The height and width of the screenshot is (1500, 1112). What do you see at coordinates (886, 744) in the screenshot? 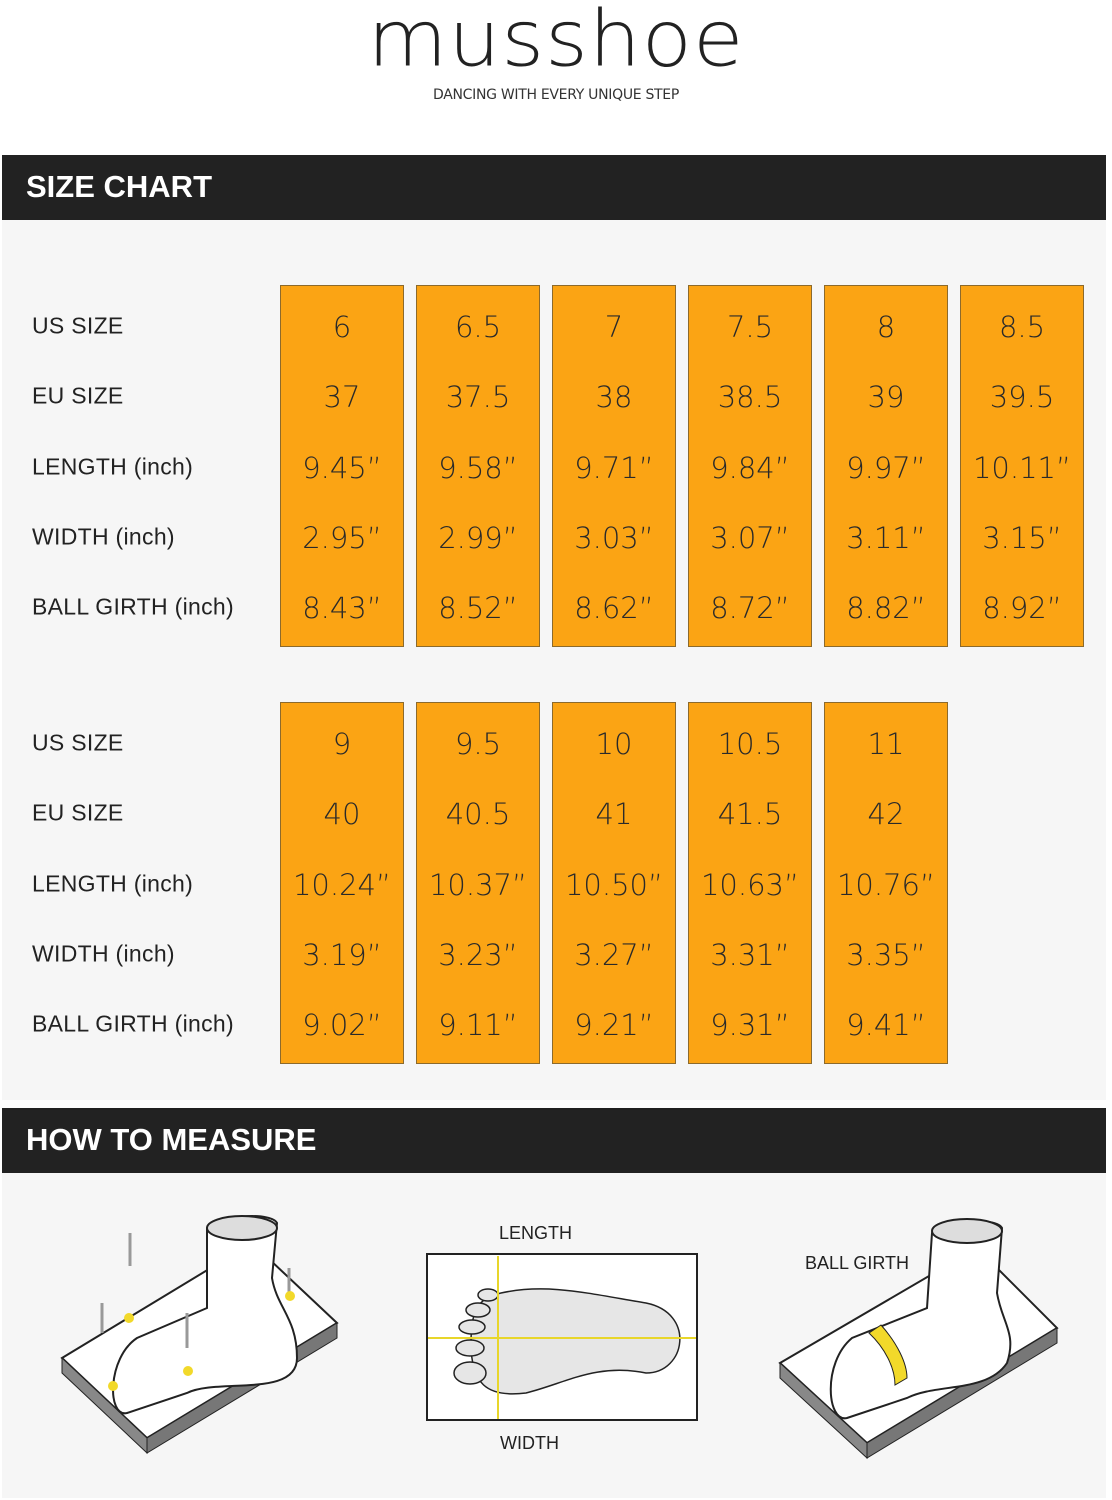
I see `size-cell: 11` at bounding box center [886, 744].